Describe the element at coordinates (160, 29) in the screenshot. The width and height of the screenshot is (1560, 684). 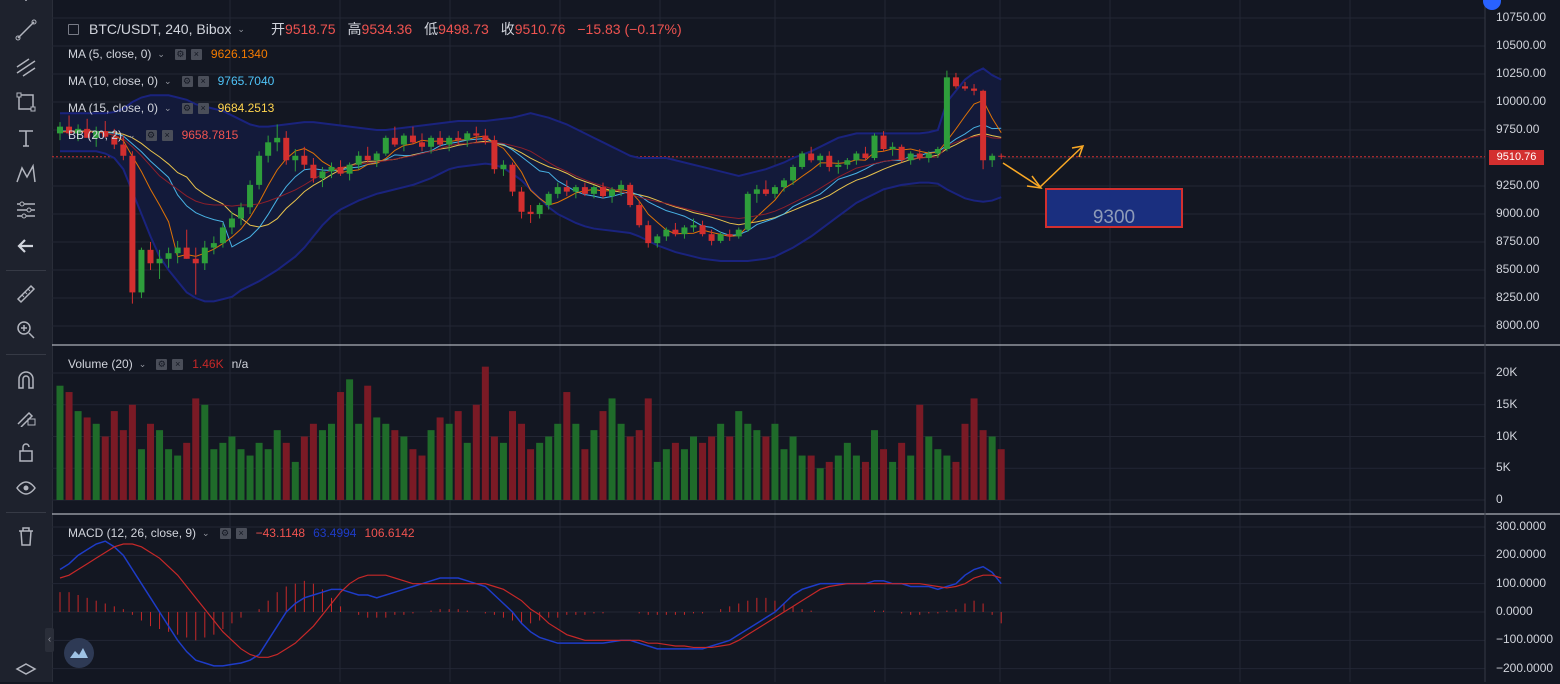
I see `symbol-title: BTC/USDT, 240, Bibox` at that location.